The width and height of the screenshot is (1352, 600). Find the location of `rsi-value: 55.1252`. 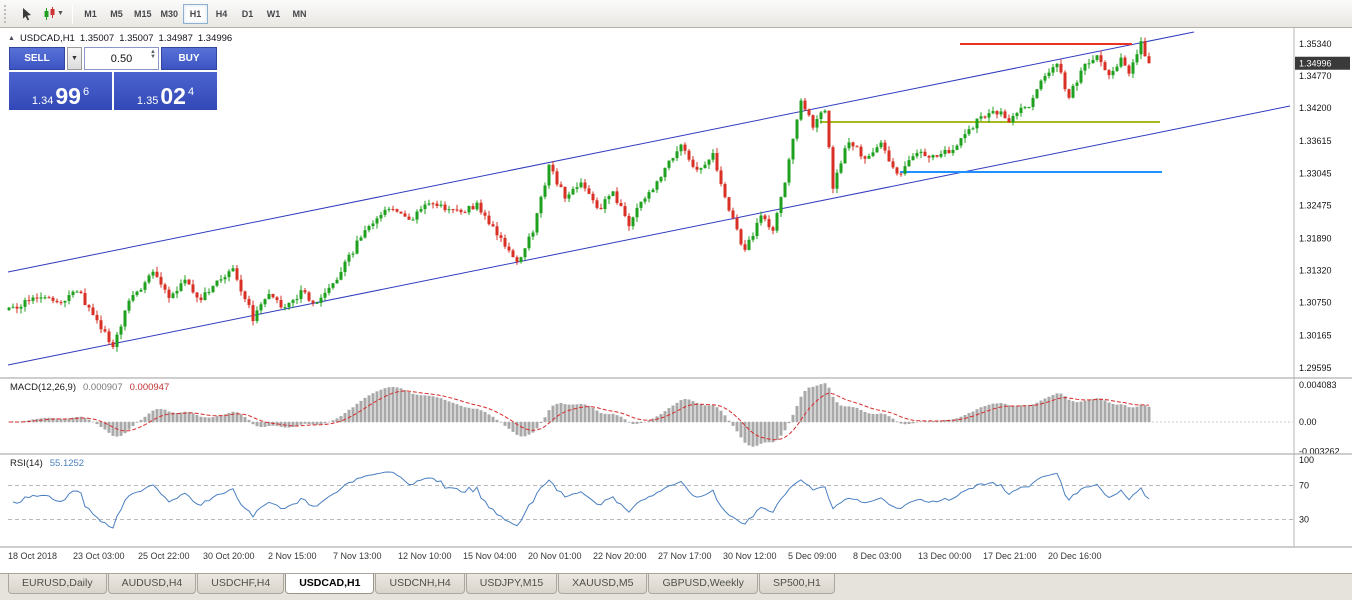

rsi-value: 55.1252 is located at coordinates (67, 463).